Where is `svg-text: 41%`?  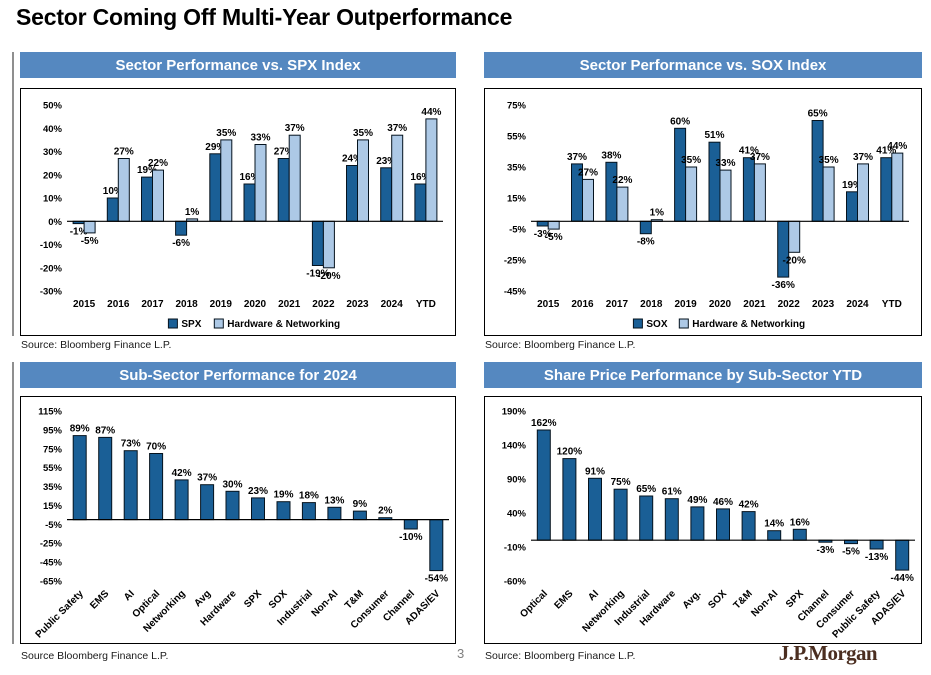
svg-text: 41% is located at coordinates (886, 151).